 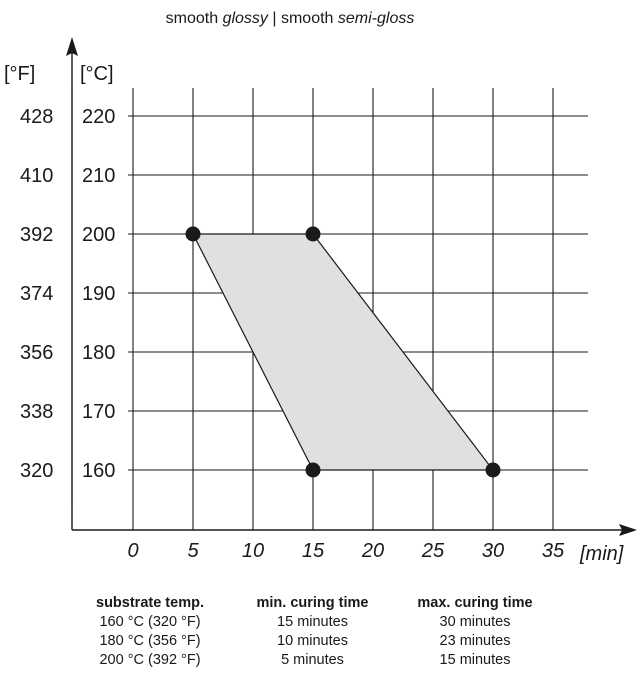 I want to click on y-tick-label-celsius: 200, so click(x=98, y=235).